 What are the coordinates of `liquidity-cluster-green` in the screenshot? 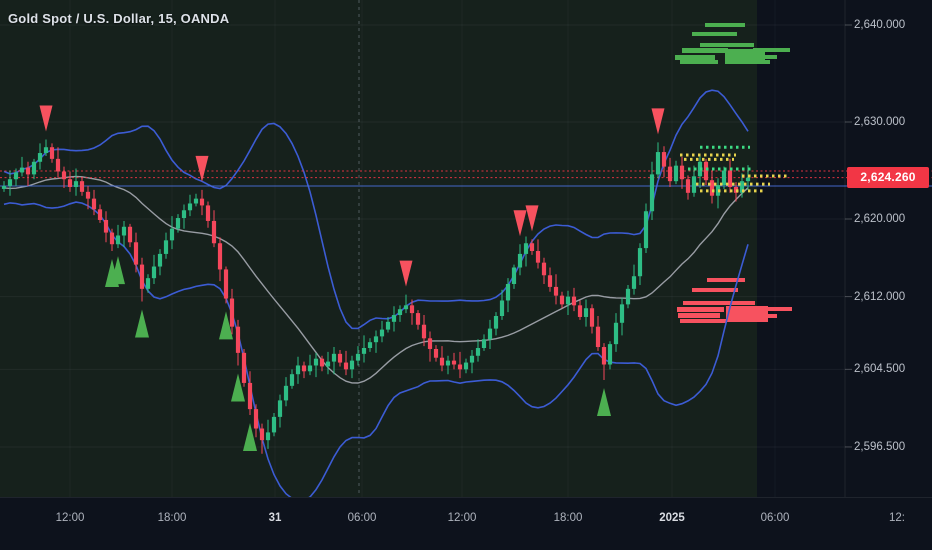 It's located at (732, 43).